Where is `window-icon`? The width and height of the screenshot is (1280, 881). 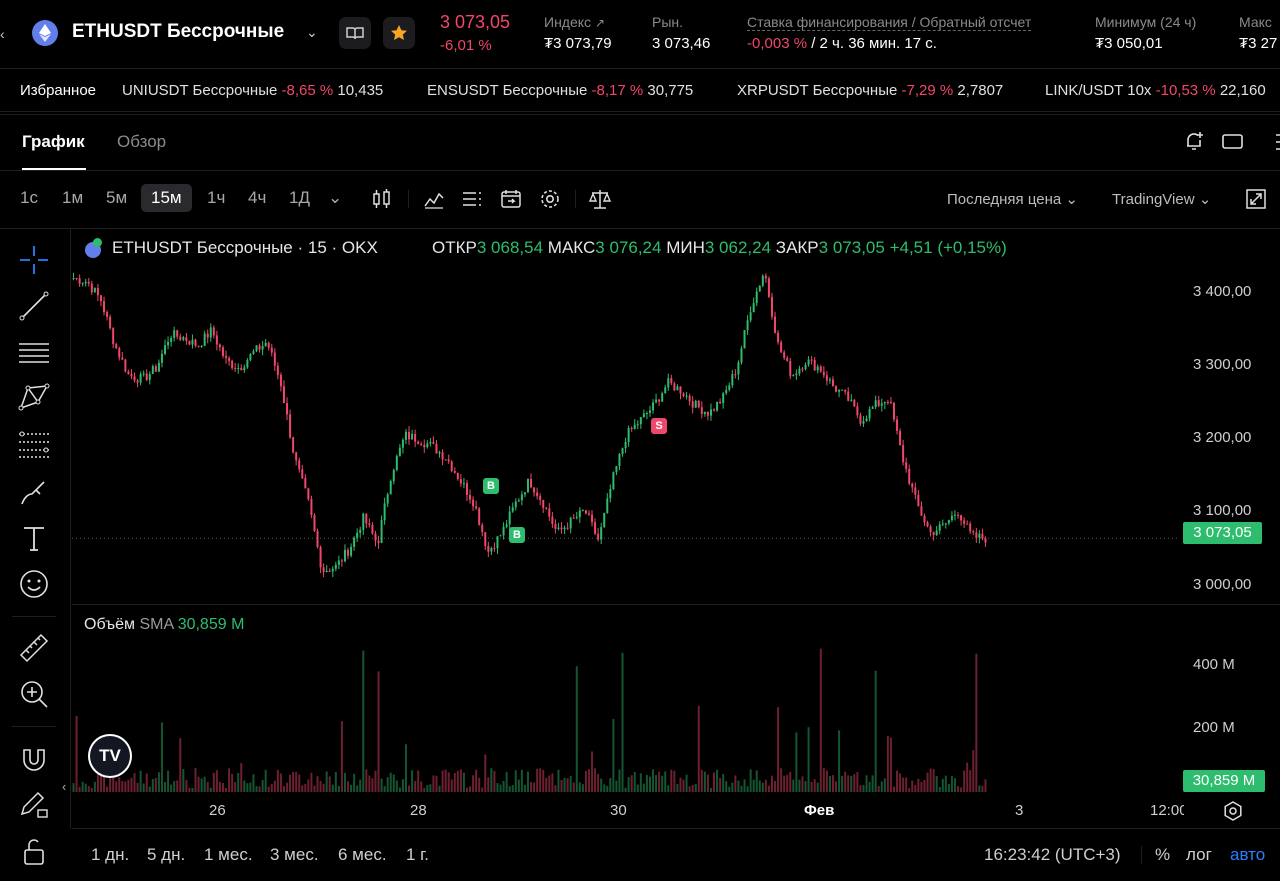 window-icon is located at coordinates (1233, 142).